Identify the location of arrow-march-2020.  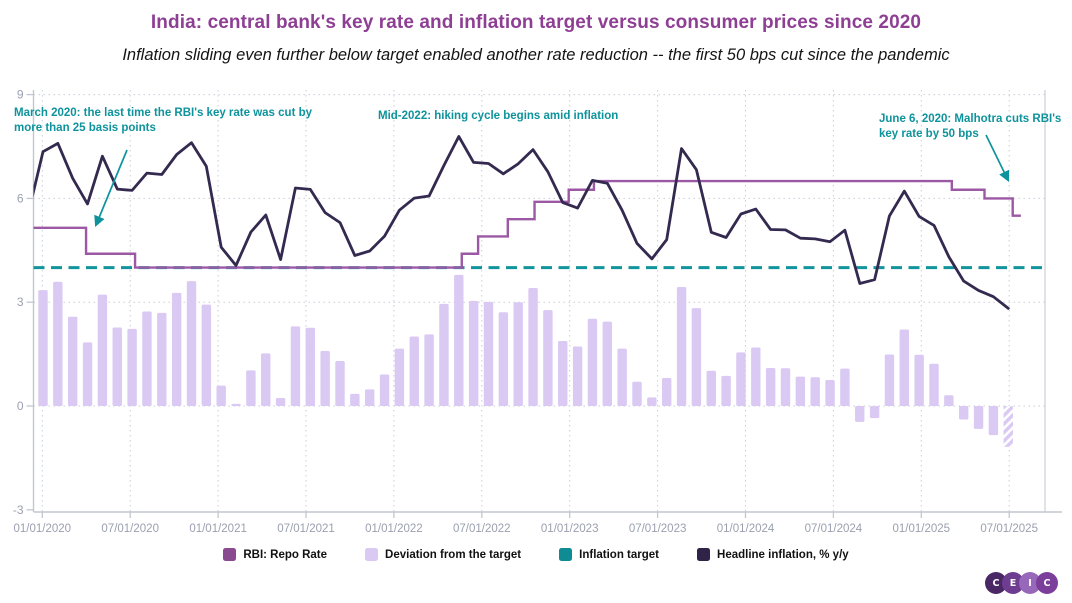
(111, 188).